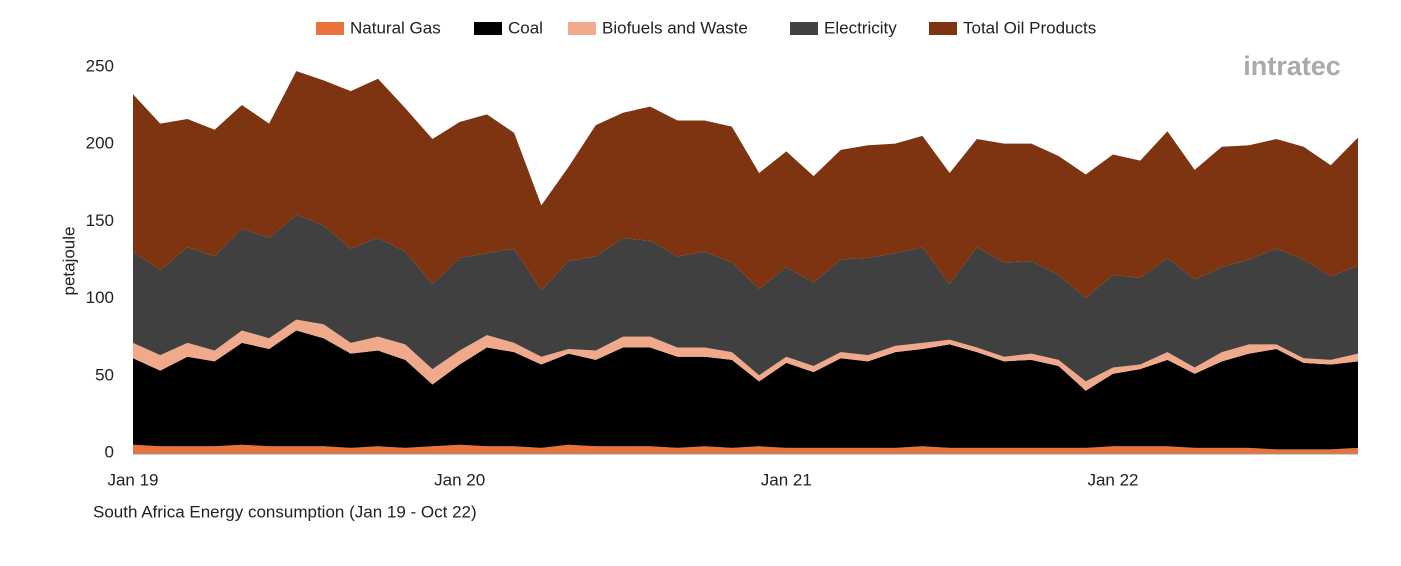 The height and width of the screenshot is (566, 1401). I want to click on legend-label: Total Oil Products, so click(1029, 27).